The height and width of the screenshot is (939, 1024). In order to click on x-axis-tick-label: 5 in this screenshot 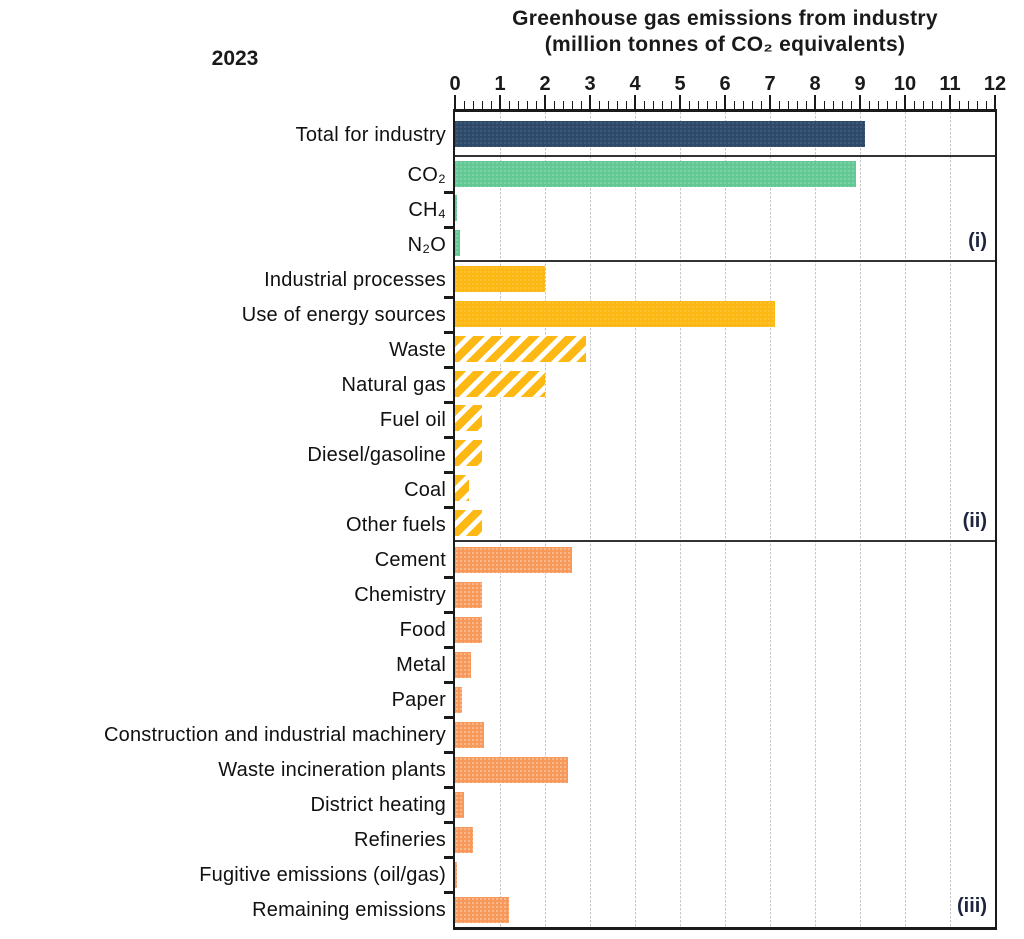, I will do `click(680, 84)`.